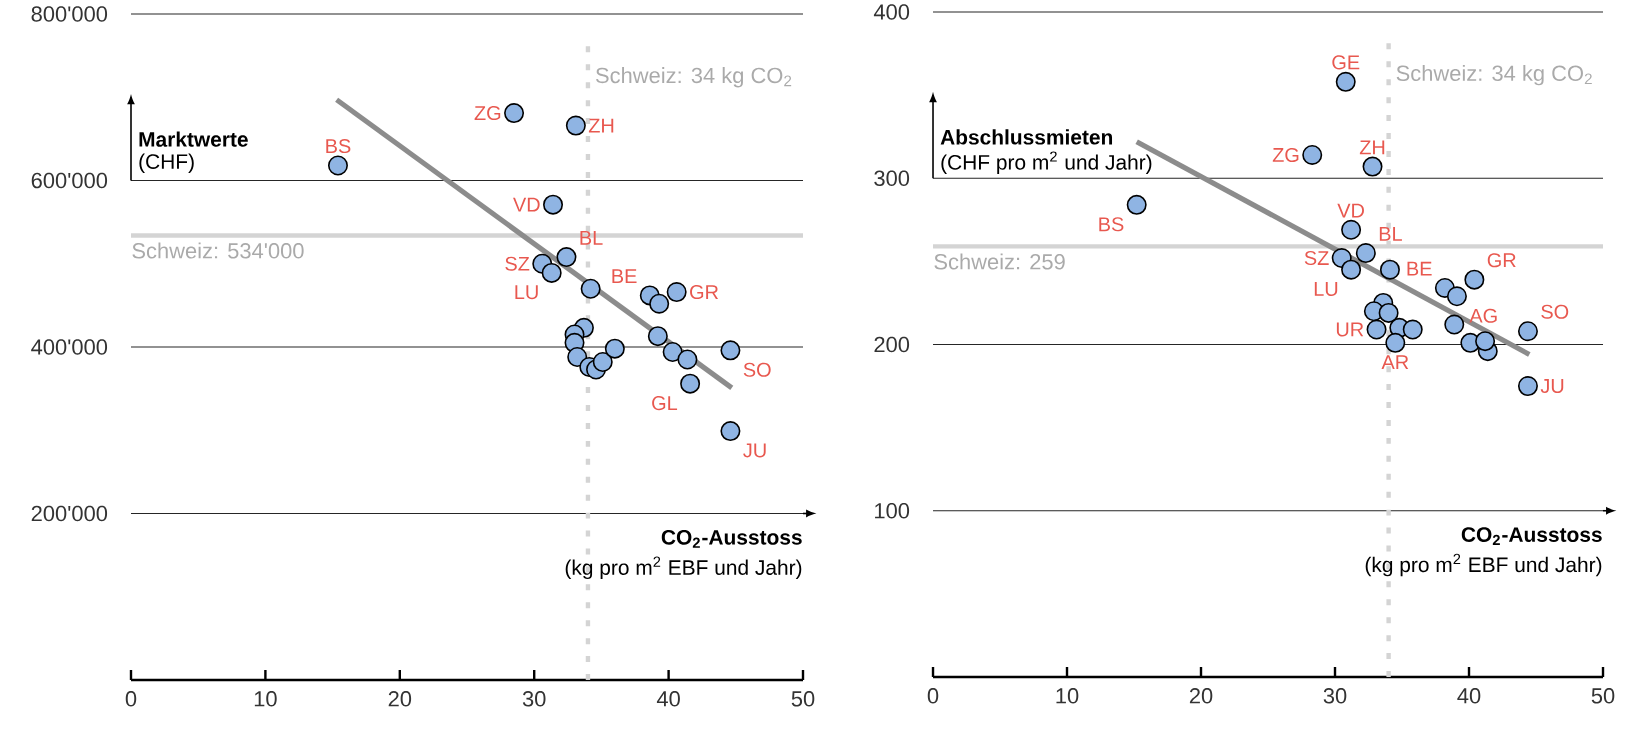 Image resolution: width=1637 pixels, height=731 pixels. Describe the element at coordinates (69, 180) in the screenshot. I see `y-tick-label: 600'000` at that location.